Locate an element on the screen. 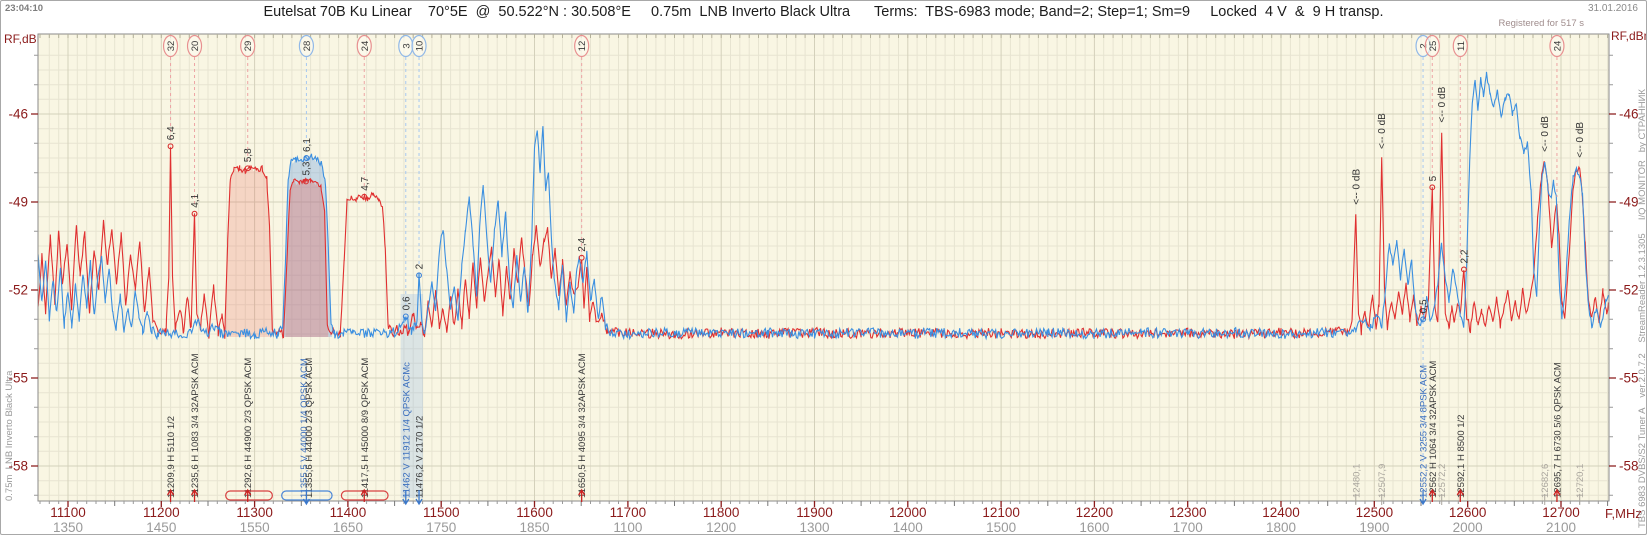 The image size is (1647, 535). transponder-marker-20: 20 is located at coordinates (194, 46).